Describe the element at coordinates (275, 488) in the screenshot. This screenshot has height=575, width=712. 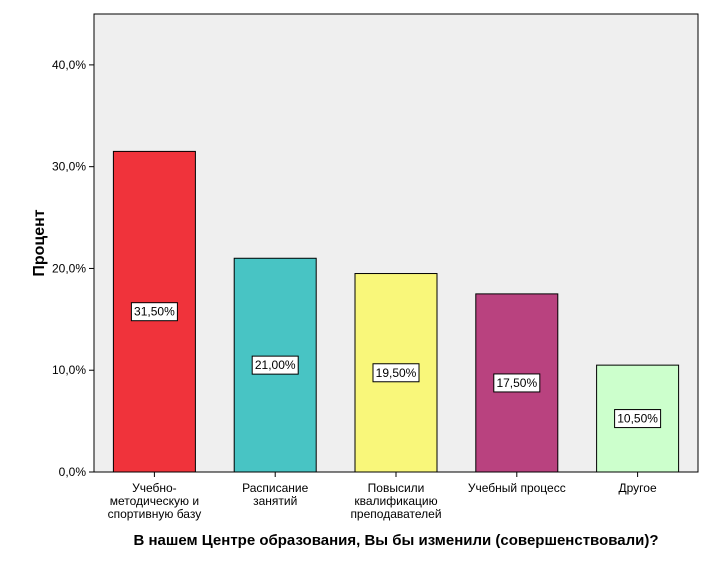
I see `x-category-label-line: Расписание` at that location.